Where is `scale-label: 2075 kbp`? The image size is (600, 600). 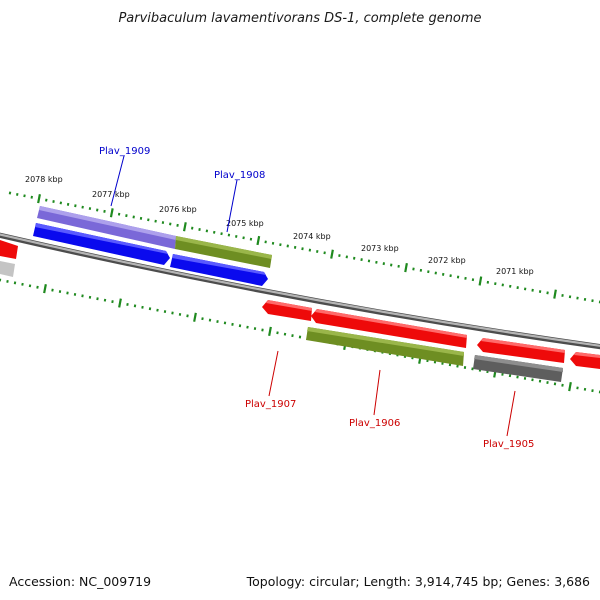
scale-label: 2075 kbp is located at coordinates (245, 223).